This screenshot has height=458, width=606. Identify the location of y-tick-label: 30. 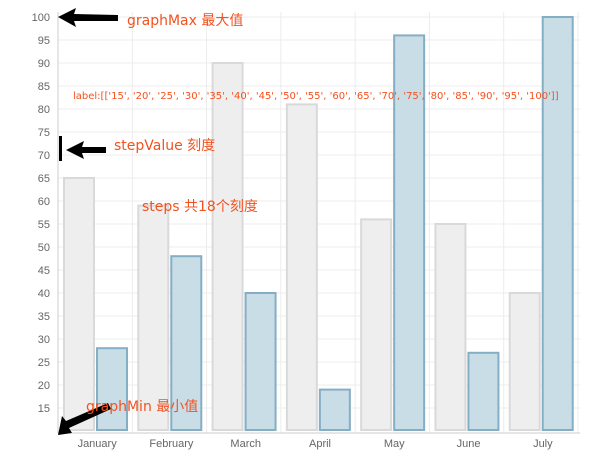
(44, 340).